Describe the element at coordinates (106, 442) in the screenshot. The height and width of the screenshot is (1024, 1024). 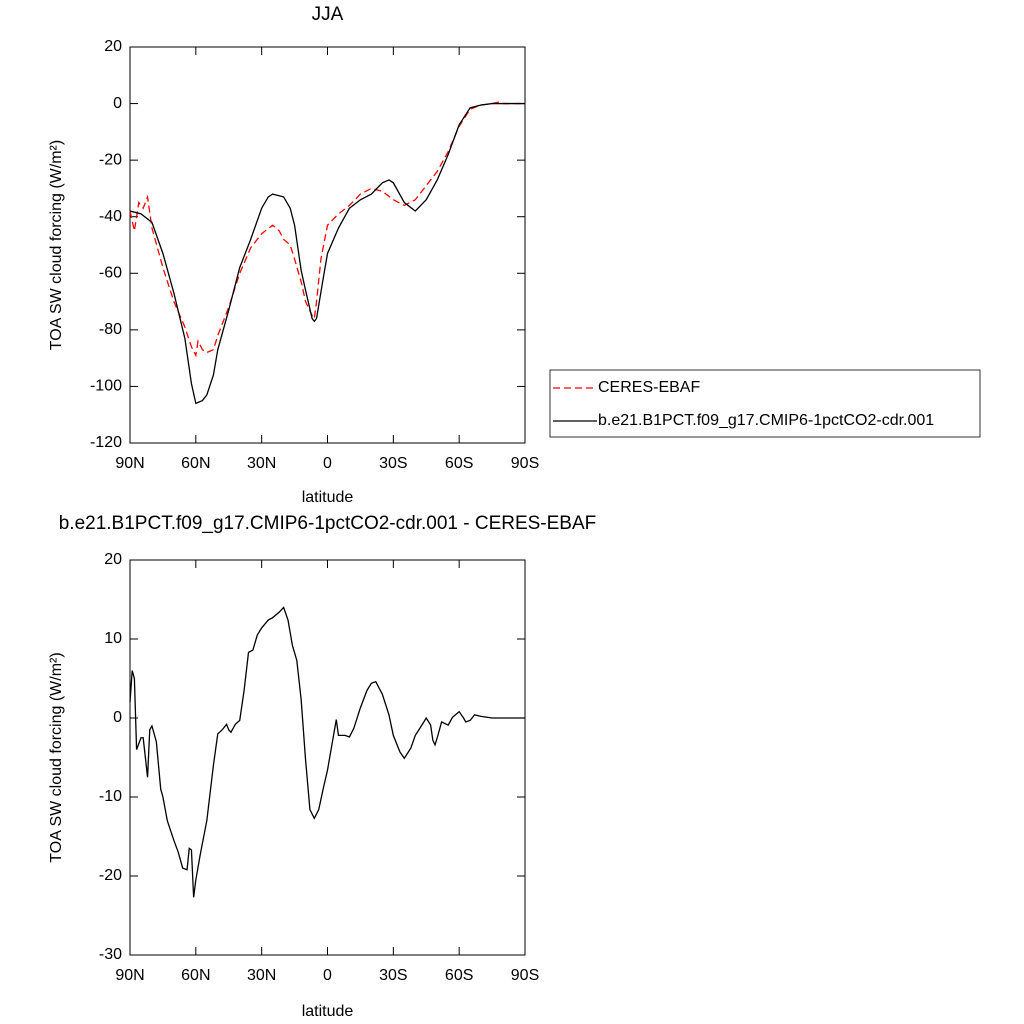
I see `y-tick-label: -120` at that location.